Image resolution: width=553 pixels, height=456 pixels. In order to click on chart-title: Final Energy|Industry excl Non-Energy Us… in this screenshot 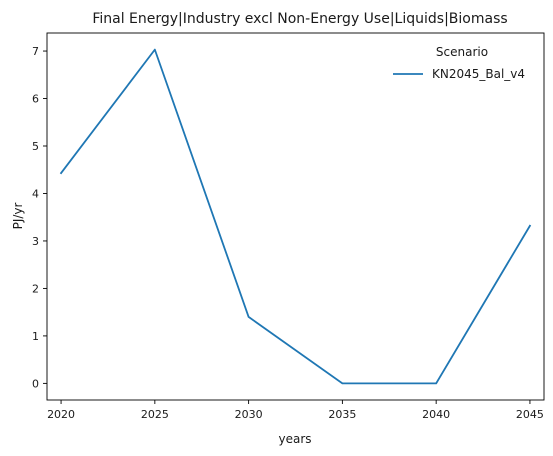, I will do `click(299, 19)`.